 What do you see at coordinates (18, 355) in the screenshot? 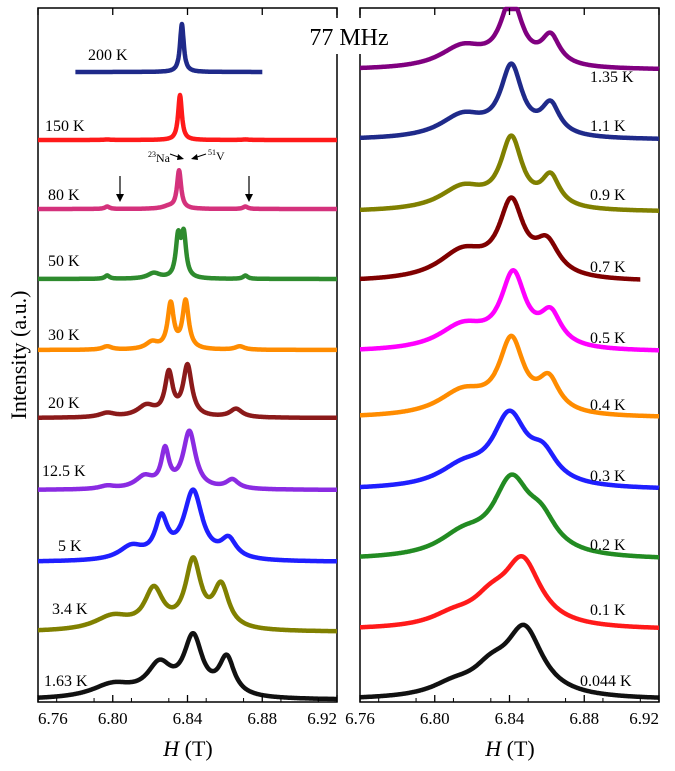
I see `y-axis-label: Intensity (a.u.)` at bounding box center [18, 355].